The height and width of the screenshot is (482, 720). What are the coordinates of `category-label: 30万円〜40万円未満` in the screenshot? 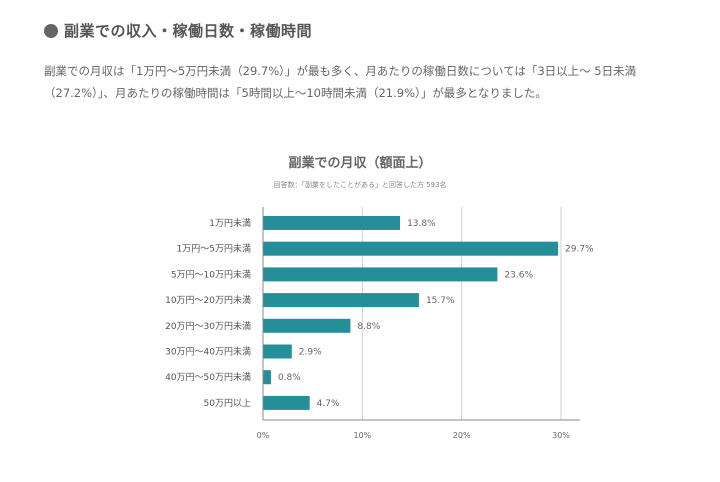 It's located at (208, 352).